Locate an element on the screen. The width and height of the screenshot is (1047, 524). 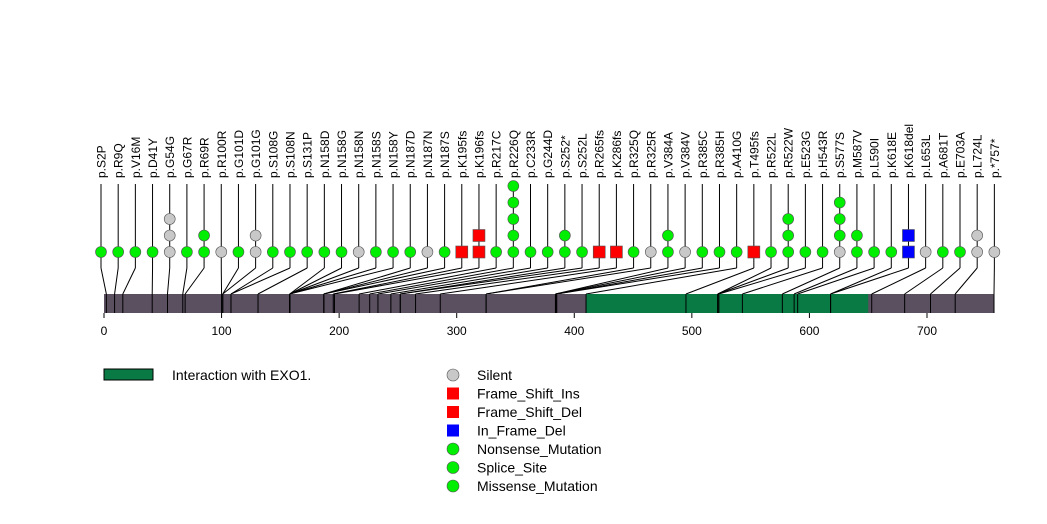
mutation-label: p.D41Y is located at coordinates (153, 158).